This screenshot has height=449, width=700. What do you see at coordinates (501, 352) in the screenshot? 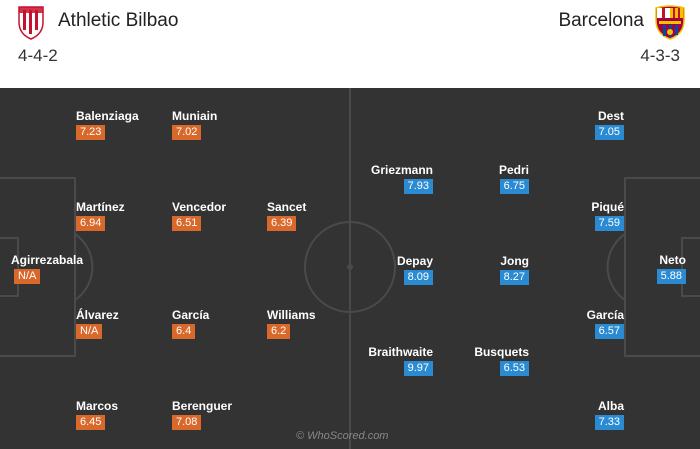
I see `player-name: Busquets` at bounding box center [501, 352].